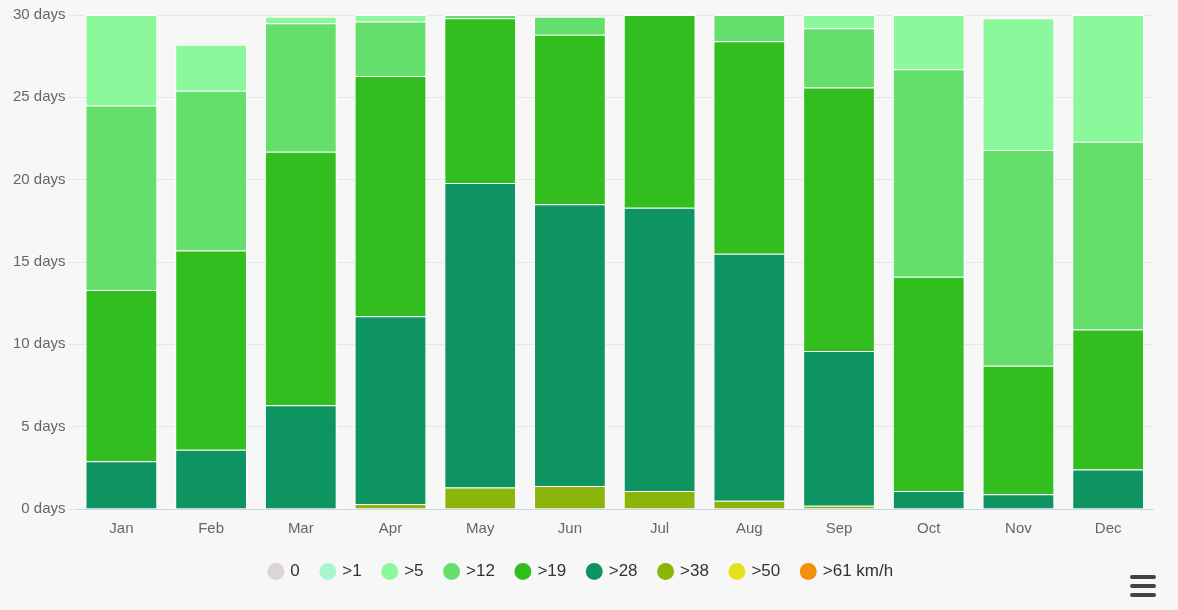 This screenshot has height=610, width=1178. What do you see at coordinates (39, 261) in the screenshot?
I see `y-tick-label: 15 days` at bounding box center [39, 261].